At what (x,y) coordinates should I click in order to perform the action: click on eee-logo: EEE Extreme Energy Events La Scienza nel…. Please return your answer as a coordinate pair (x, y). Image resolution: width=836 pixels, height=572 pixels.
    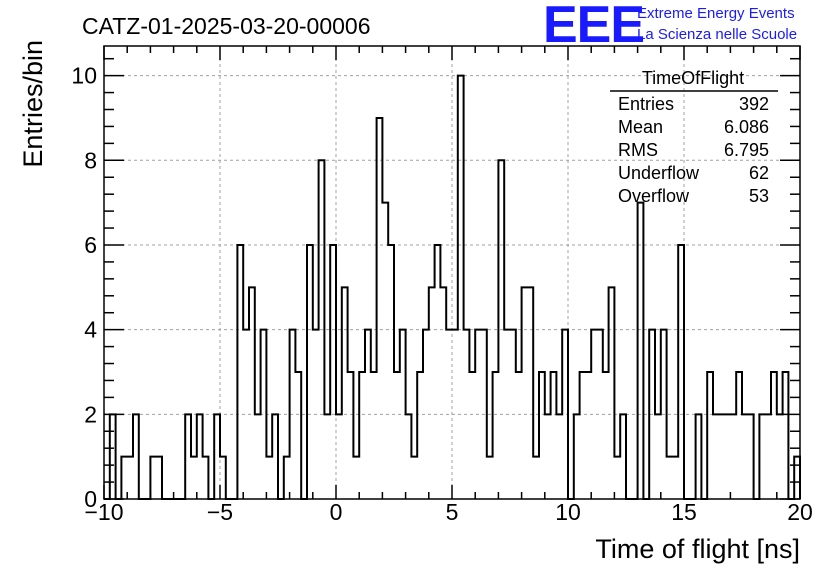
    Looking at the image, I should click on (670, 27).